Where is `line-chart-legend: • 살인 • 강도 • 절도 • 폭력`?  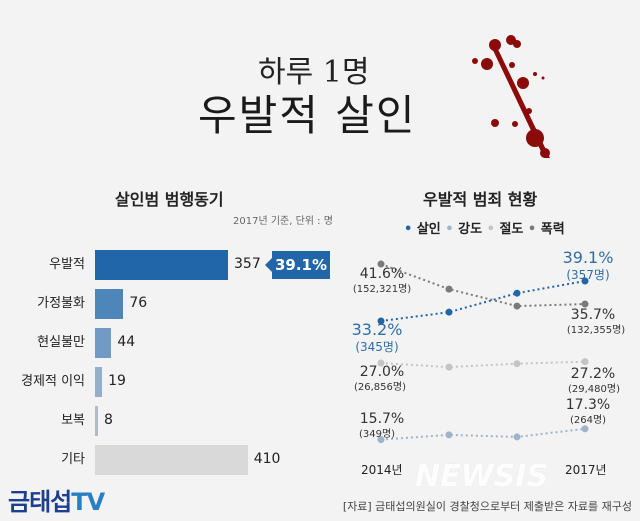 line-chart-legend: • 살인 • 강도 • 절도 • 폭력 is located at coordinates (484, 230).